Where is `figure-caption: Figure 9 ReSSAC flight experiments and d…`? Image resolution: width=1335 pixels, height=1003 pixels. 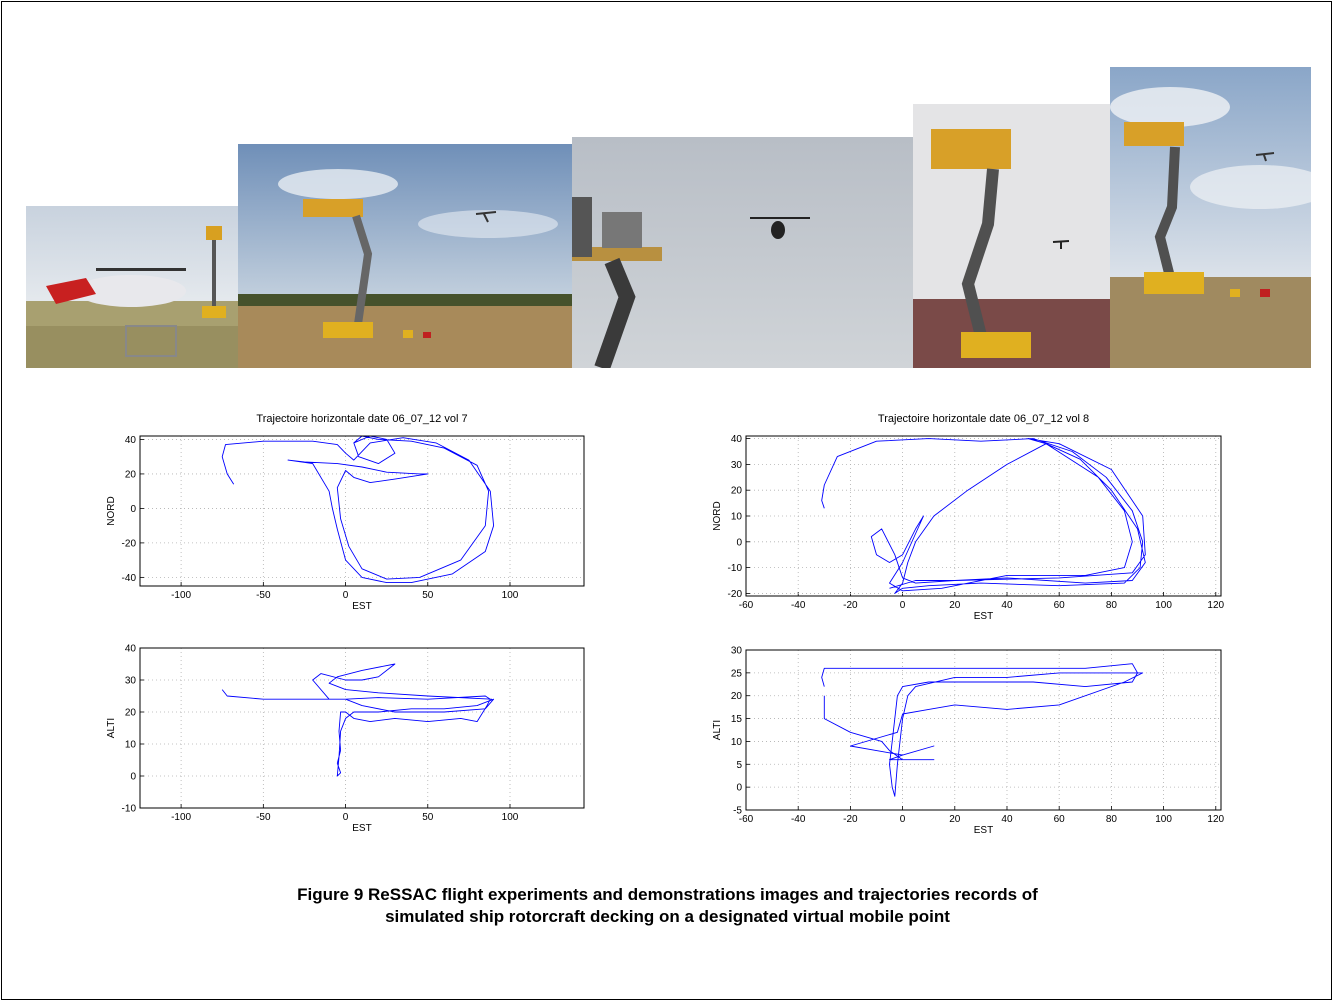 figure-caption: Figure 9 ReSSAC flight experiments and d… is located at coordinates (667, 906).